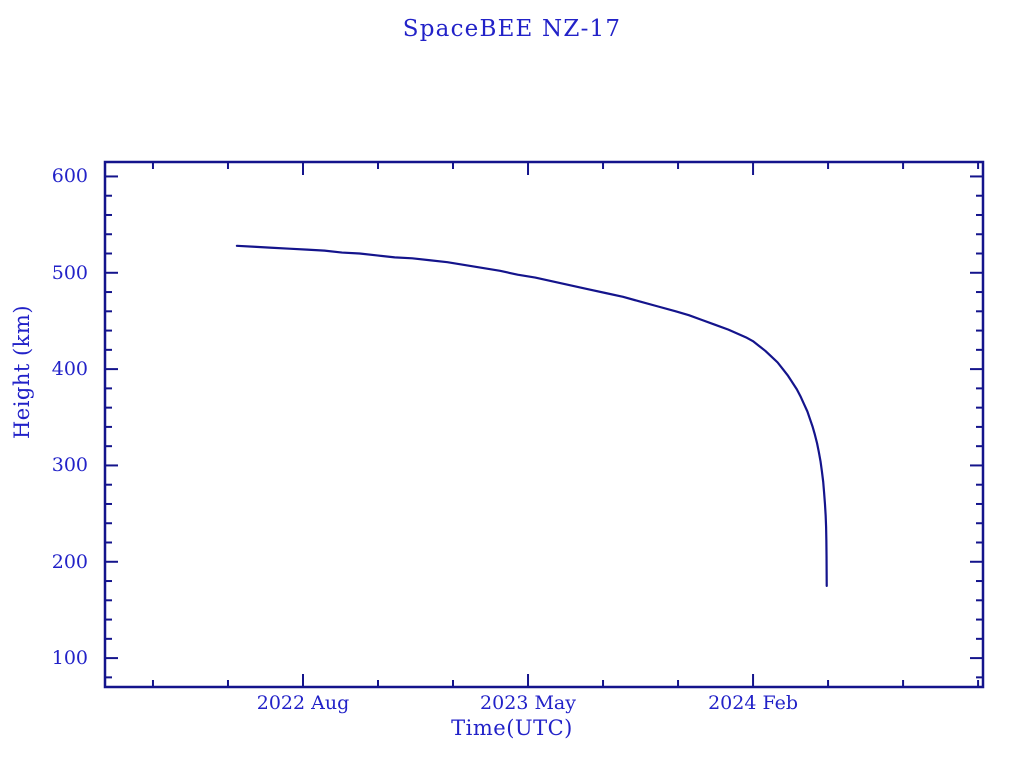 The image size is (1024, 768). What do you see at coordinates (69, 369) in the screenshot?
I see `y-tick-label: 400` at bounding box center [69, 369].